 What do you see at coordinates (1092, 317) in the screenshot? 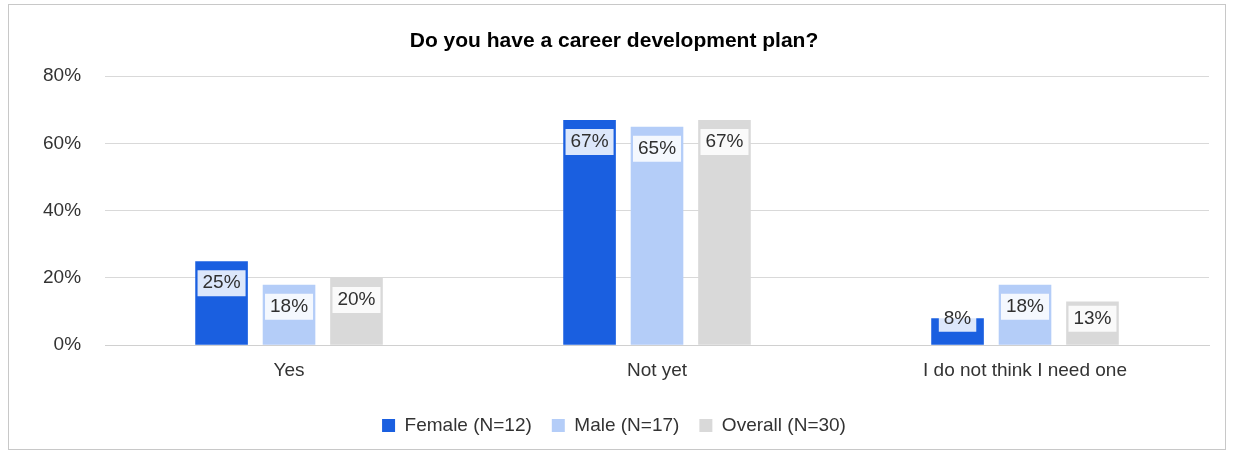
I see `data-label: 13%` at bounding box center [1092, 317].